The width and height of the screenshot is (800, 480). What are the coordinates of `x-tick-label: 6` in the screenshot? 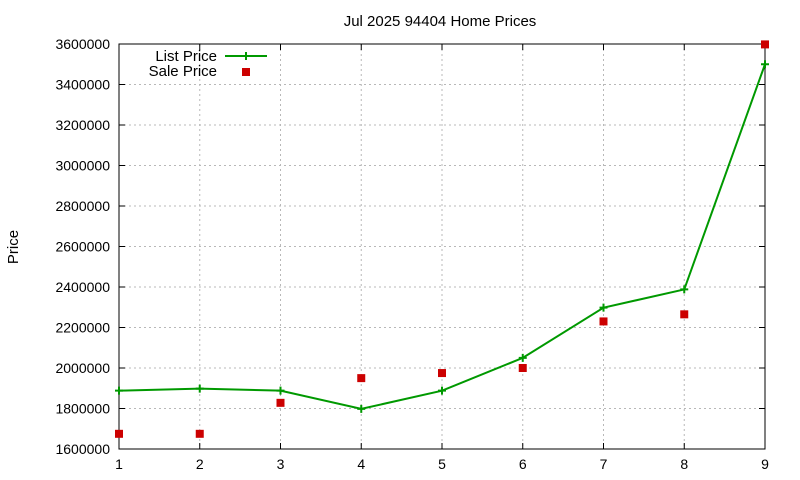 It's located at (523, 464).